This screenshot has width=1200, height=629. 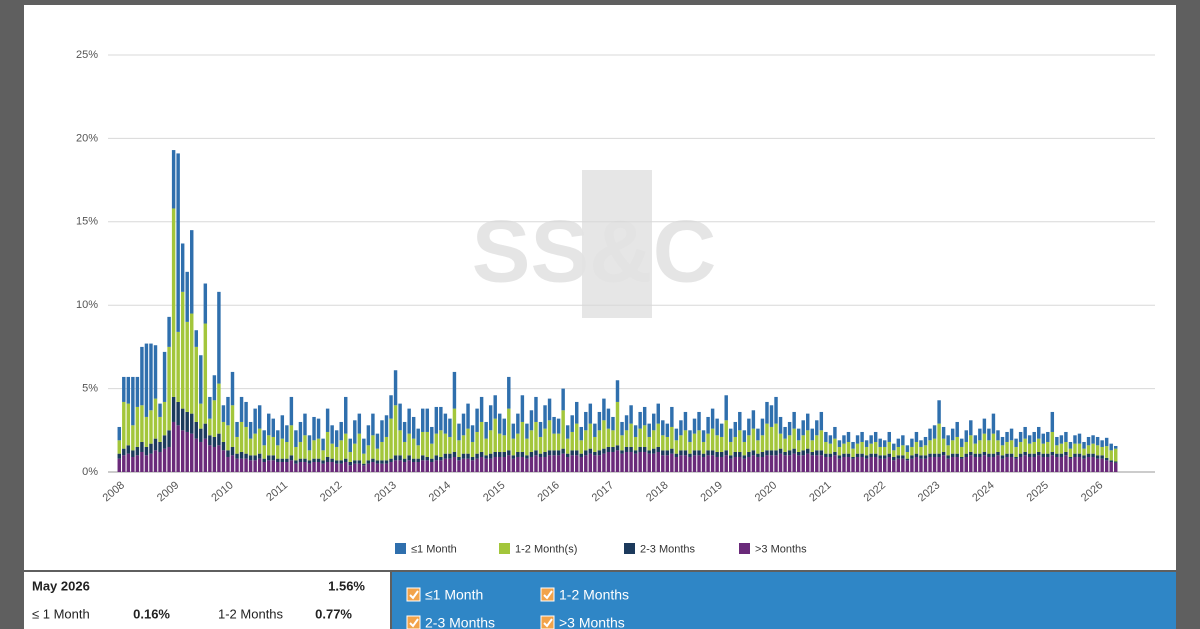 I want to click on filter-checkbox: >3 Months, so click(x=582, y=622).